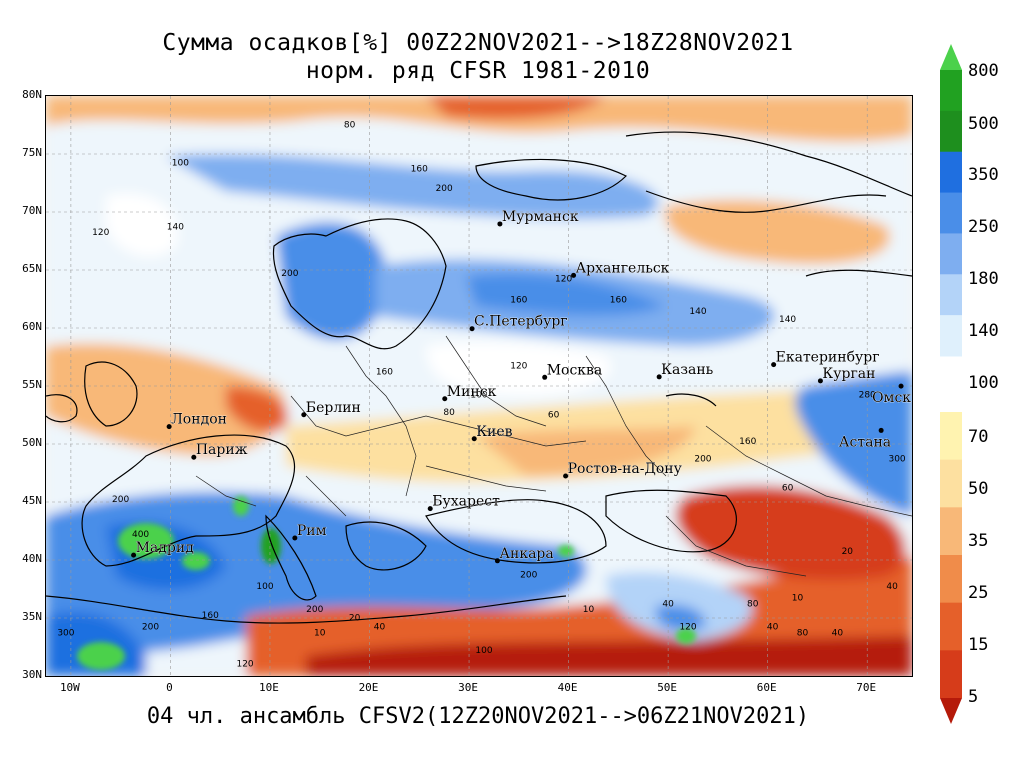 The image size is (1024, 768). I want to click on longitude-tick-label: 10W, so click(69, 687).